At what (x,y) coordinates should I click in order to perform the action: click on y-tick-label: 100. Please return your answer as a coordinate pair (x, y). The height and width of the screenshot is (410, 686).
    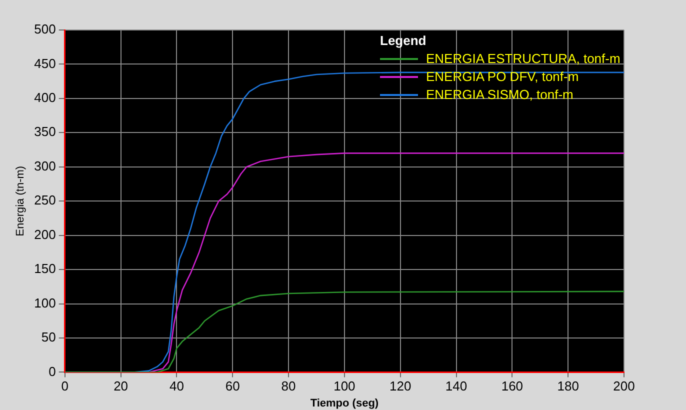
    Looking at the image, I should click on (45, 302).